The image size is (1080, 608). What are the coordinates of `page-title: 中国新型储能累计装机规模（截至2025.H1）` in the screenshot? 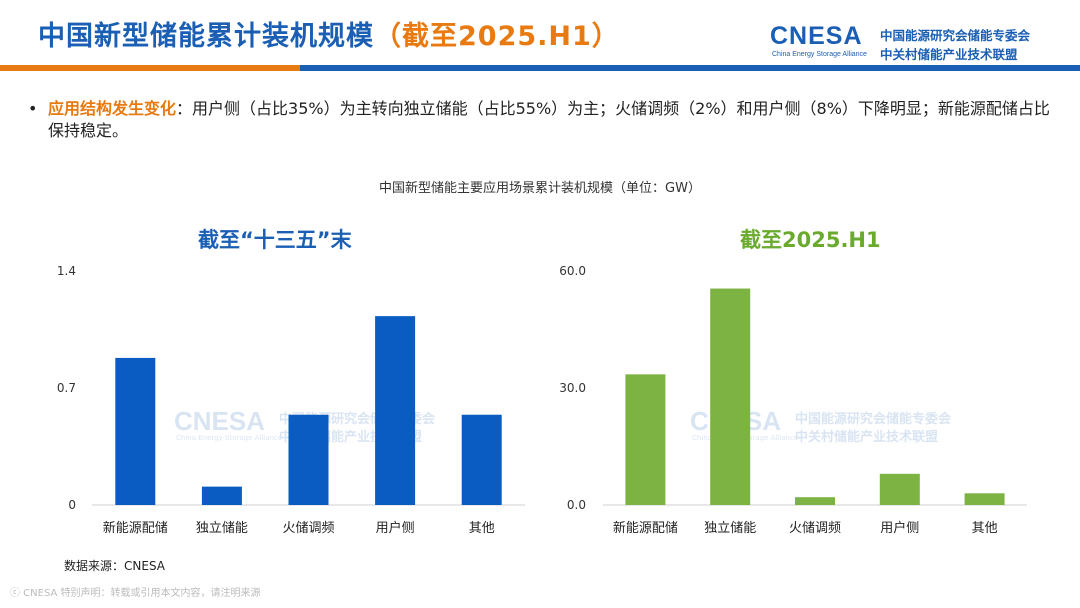 It's located at (329, 33).